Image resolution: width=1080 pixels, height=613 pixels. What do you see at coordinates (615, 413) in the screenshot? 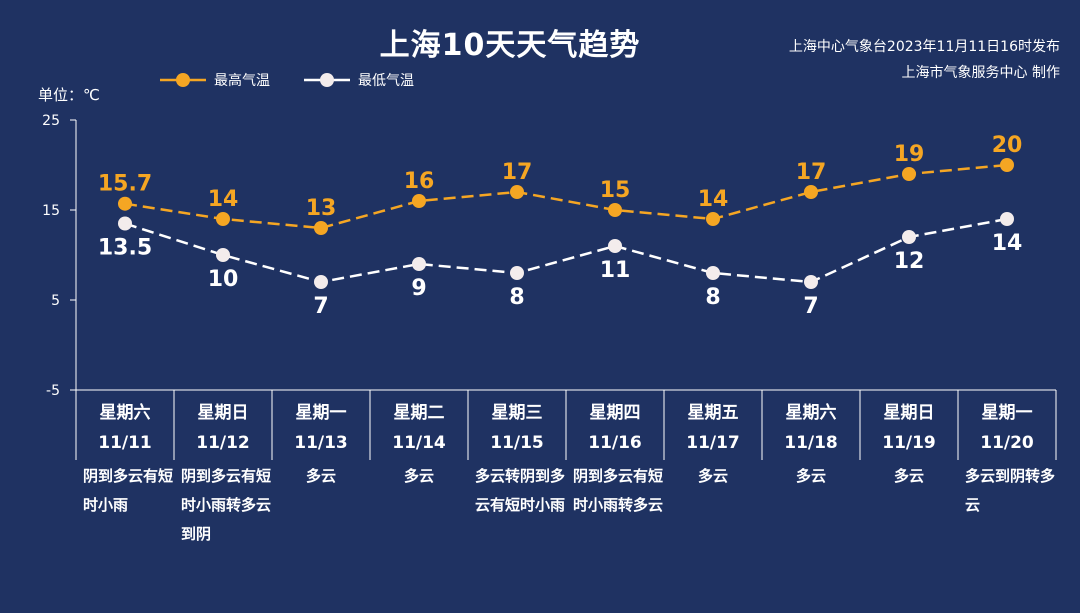
I see `weekday-label: 星期四` at bounding box center [615, 413].